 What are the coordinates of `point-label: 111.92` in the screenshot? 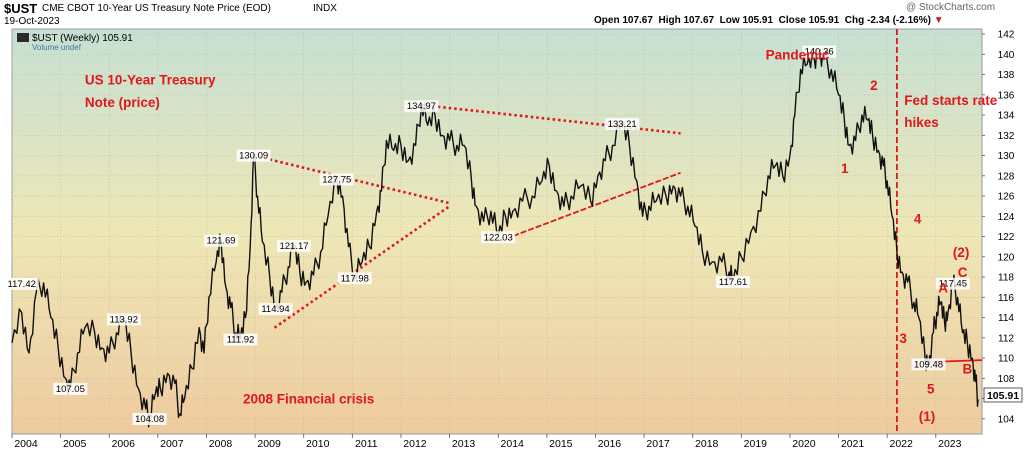 It's located at (241, 340).